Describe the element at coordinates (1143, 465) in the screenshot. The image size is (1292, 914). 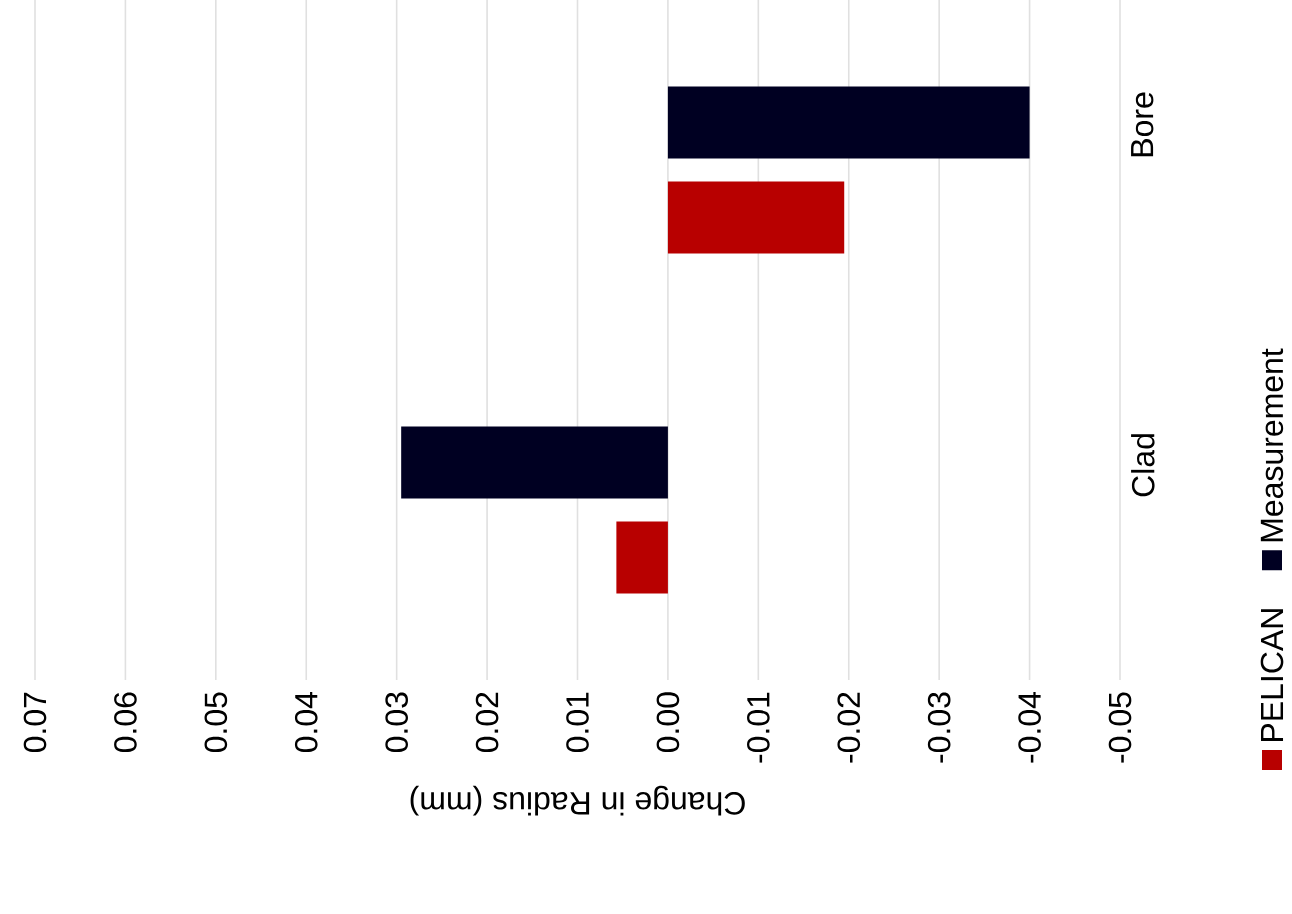
I see `y-tick-label: Clad` at that location.